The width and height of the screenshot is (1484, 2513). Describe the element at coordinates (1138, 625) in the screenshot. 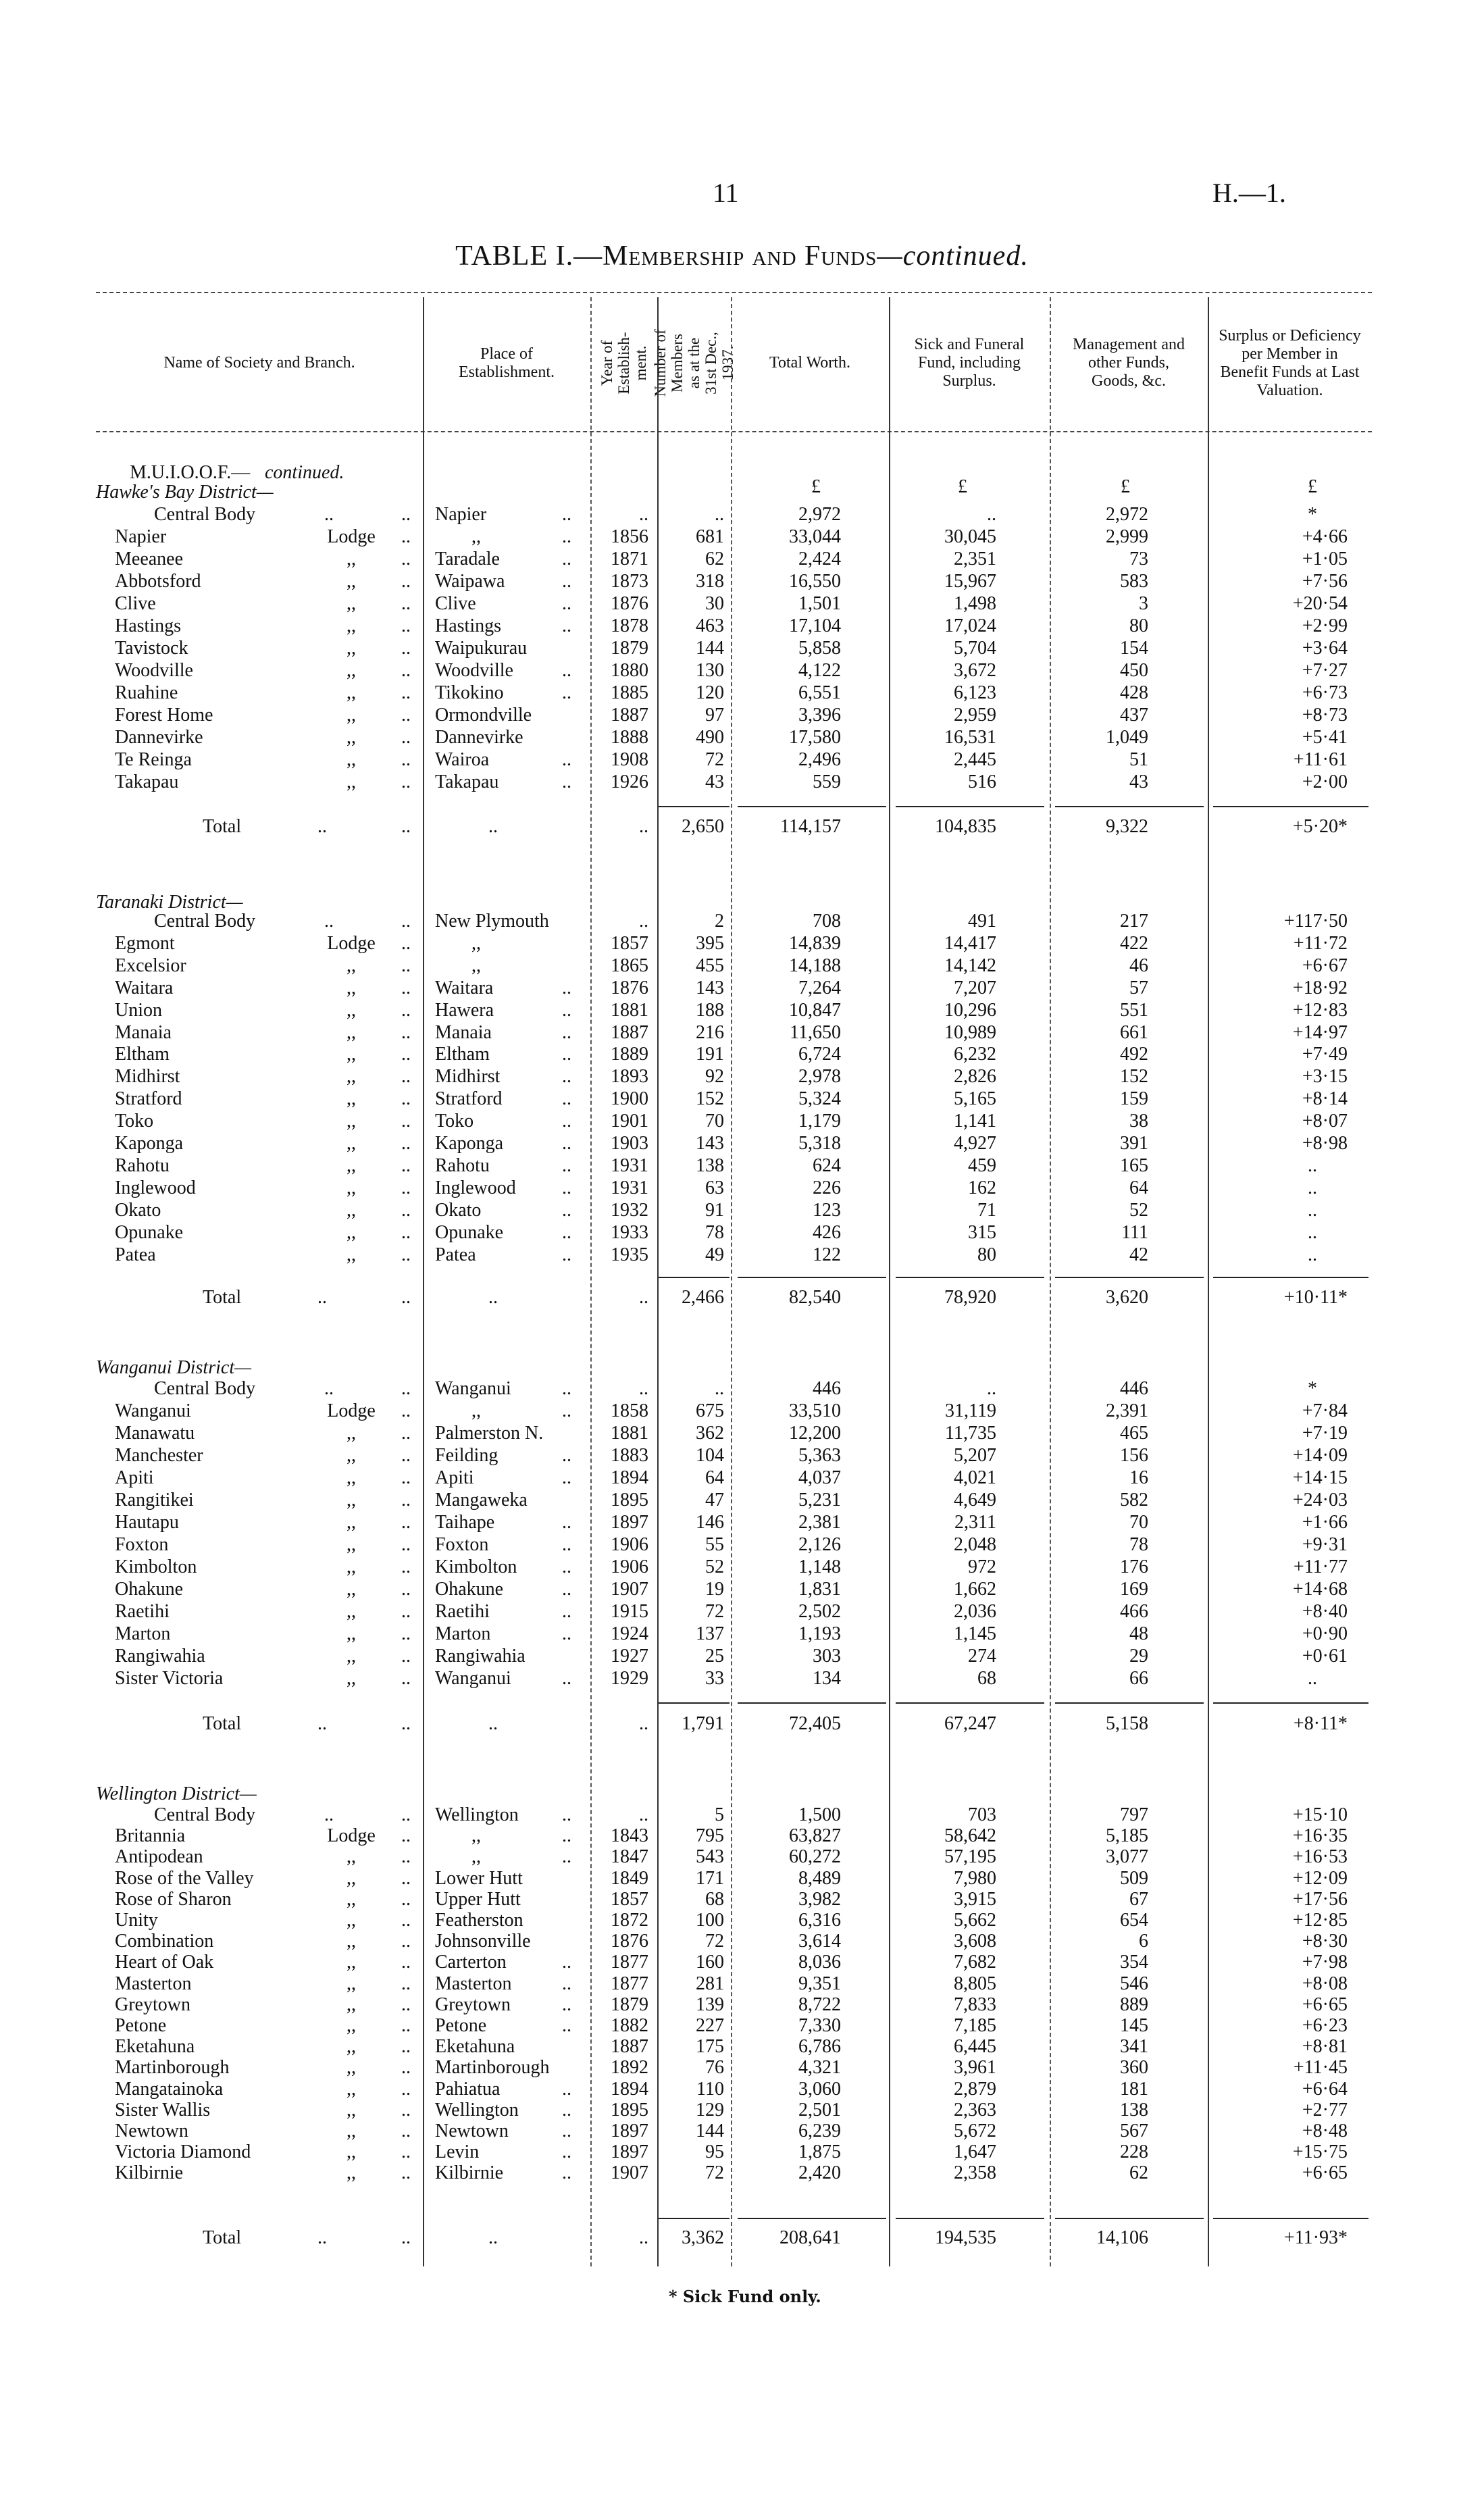

I see `management-funds: 80` at that location.